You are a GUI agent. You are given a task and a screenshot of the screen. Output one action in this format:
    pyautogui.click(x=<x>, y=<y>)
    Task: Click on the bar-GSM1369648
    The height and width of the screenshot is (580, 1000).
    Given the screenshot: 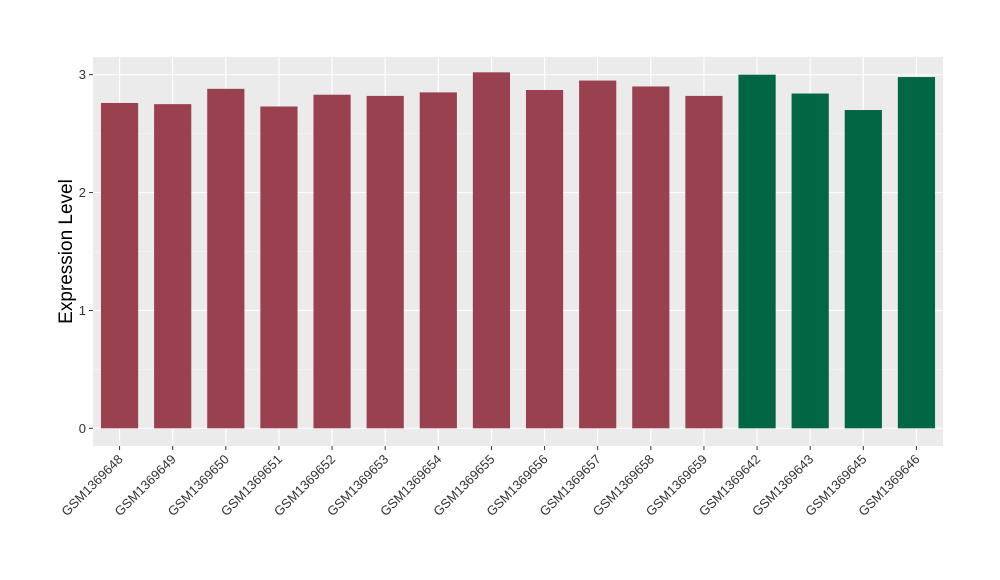 What is the action you would take?
    pyautogui.click(x=119, y=265)
    